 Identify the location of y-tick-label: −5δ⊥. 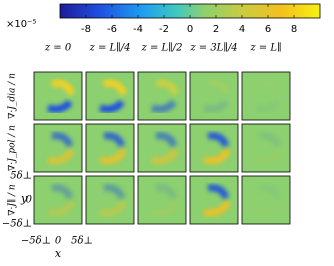
(17, 224).